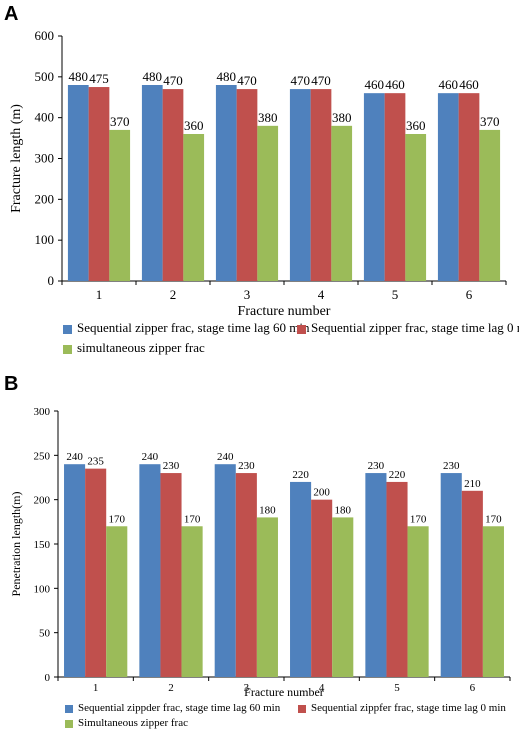  What do you see at coordinates (472, 484) in the screenshot?
I see `data-label: 210` at bounding box center [472, 484].